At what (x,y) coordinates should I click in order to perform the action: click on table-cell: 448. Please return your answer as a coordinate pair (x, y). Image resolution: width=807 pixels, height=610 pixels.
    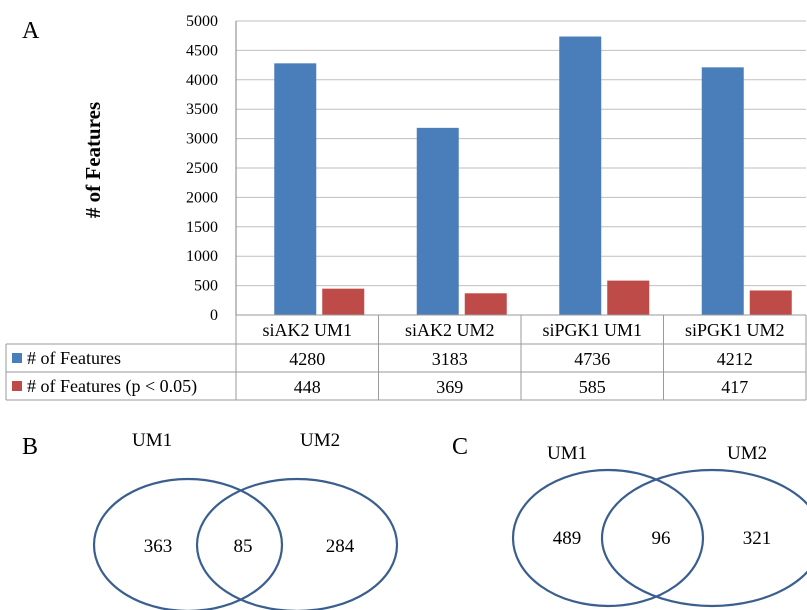
    Looking at the image, I should click on (307, 387).